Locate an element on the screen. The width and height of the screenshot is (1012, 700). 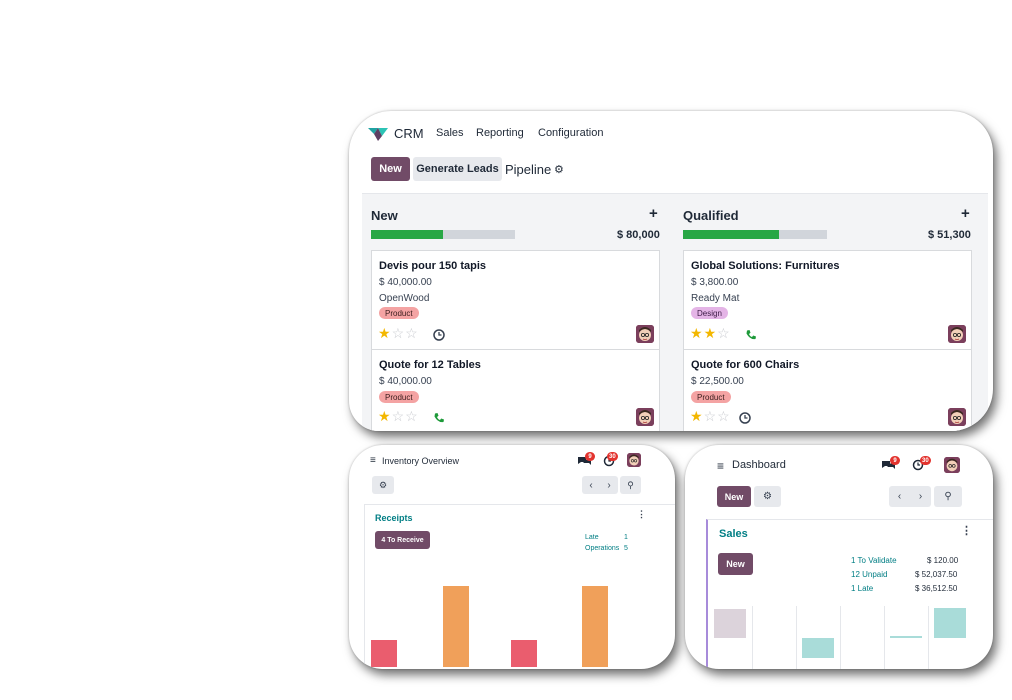
crm-app-name: CRM is located at coordinates (409, 133).